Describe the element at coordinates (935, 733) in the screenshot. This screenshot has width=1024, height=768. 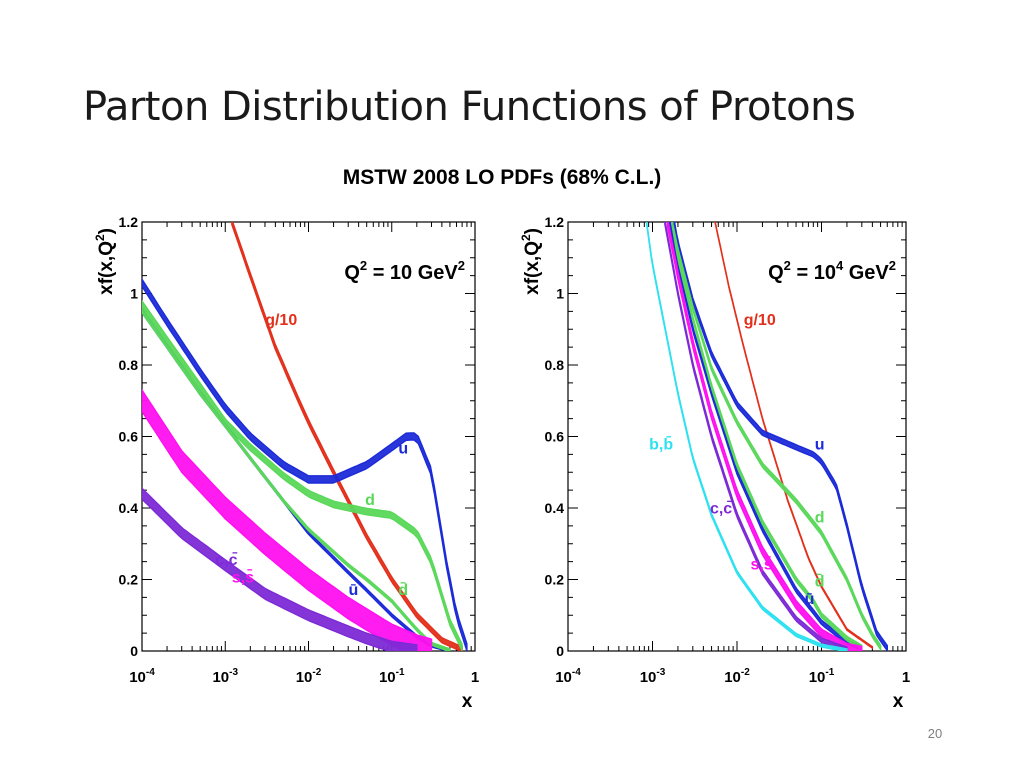
I see `page-number: 20` at that location.